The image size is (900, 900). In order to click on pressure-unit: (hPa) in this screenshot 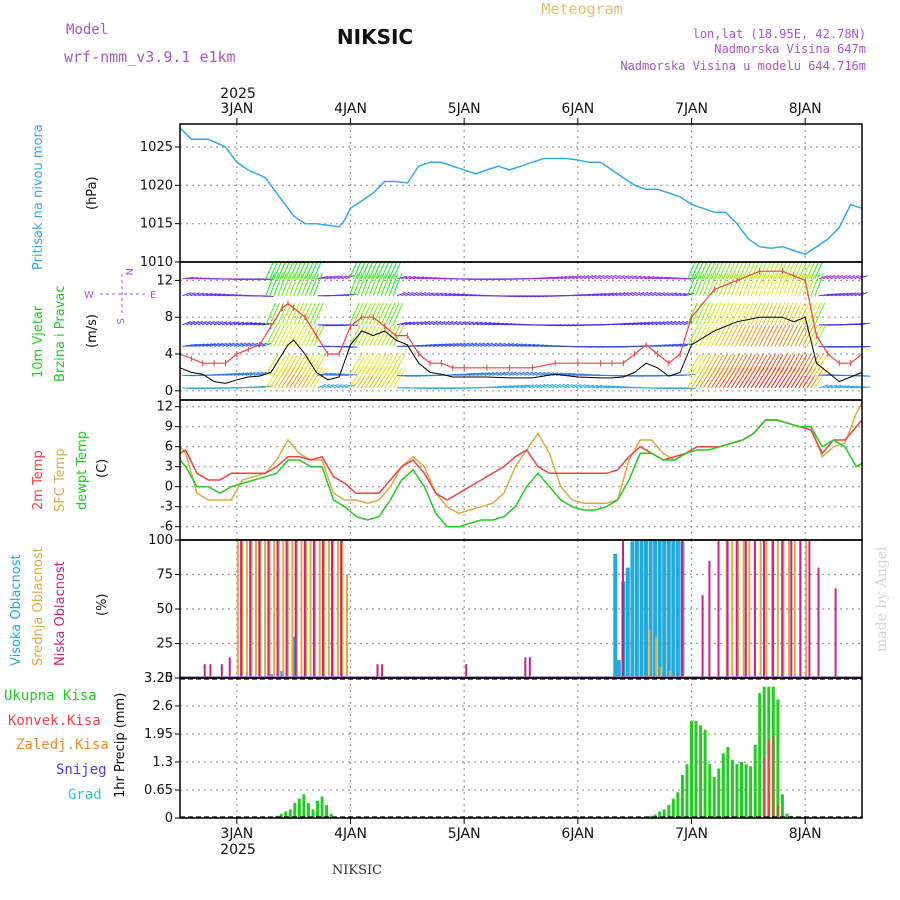, I will do `click(92, 193)`.